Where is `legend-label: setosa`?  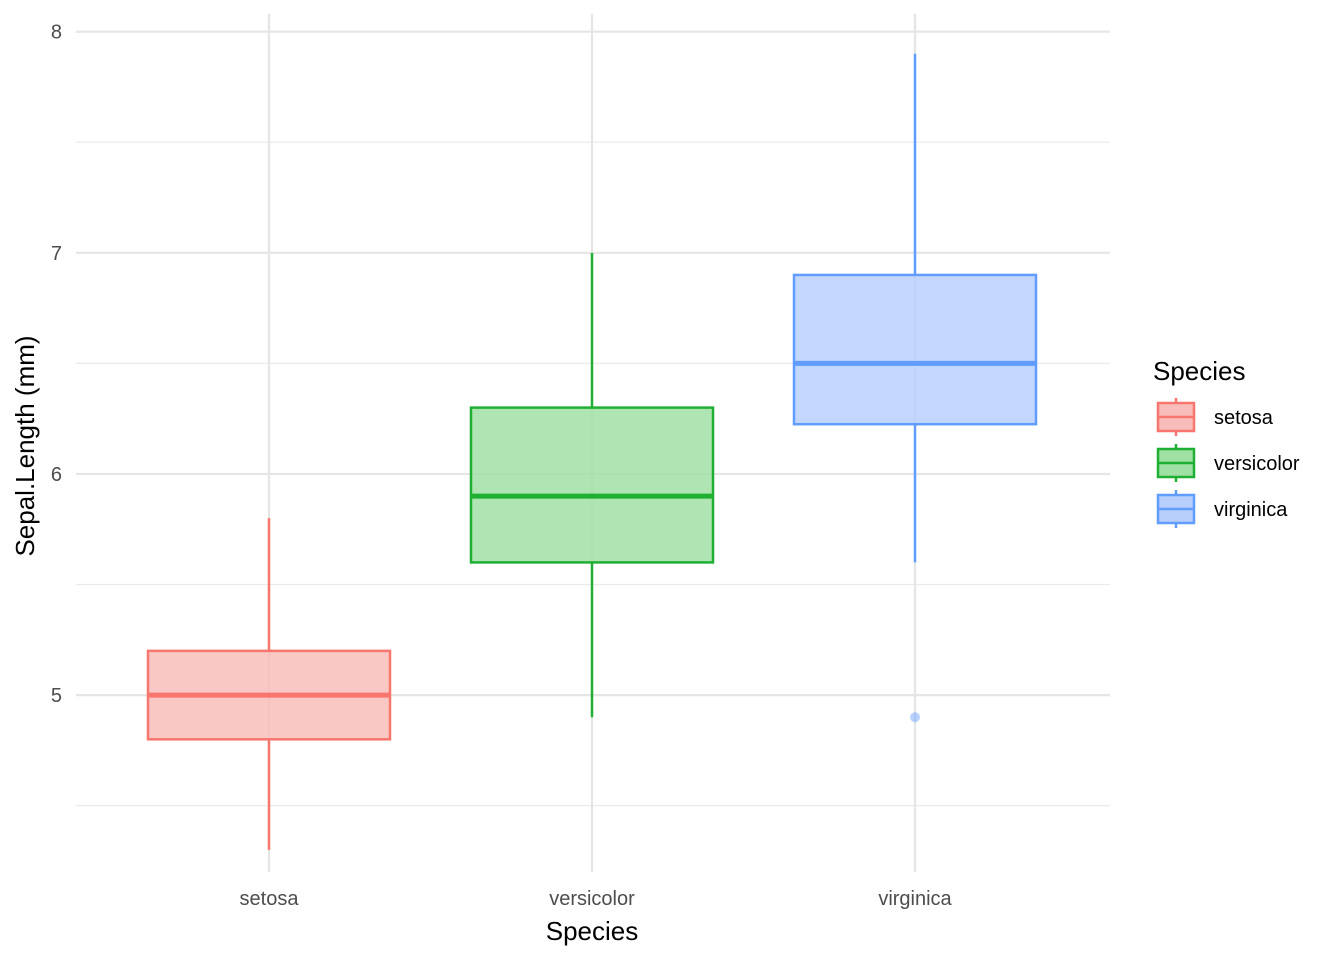 legend-label: setosa is located at coordinates (1244, 418).